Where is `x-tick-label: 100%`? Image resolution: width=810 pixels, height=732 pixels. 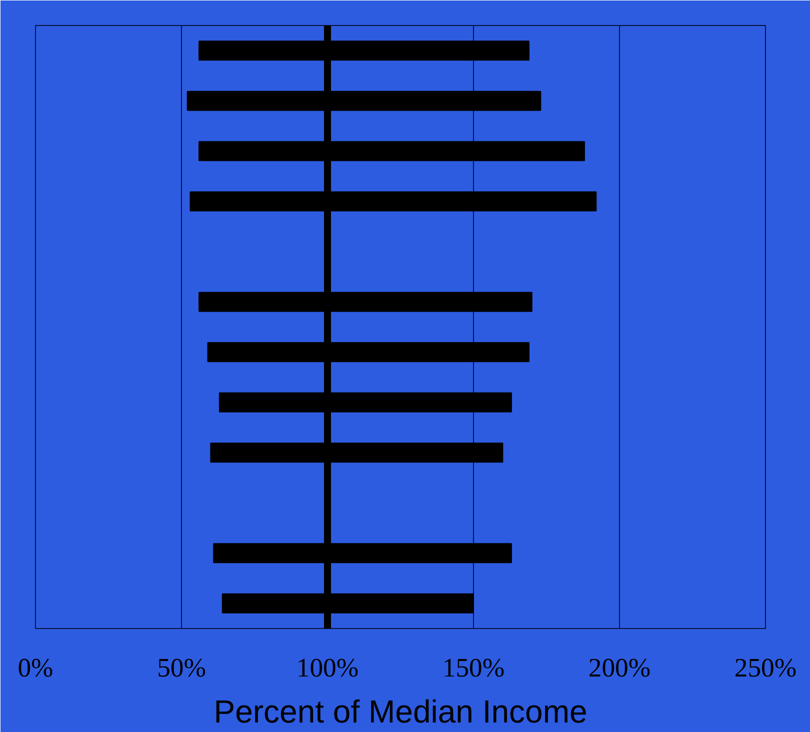
x-tick-label: 100% is located at coordinates (327, 667).